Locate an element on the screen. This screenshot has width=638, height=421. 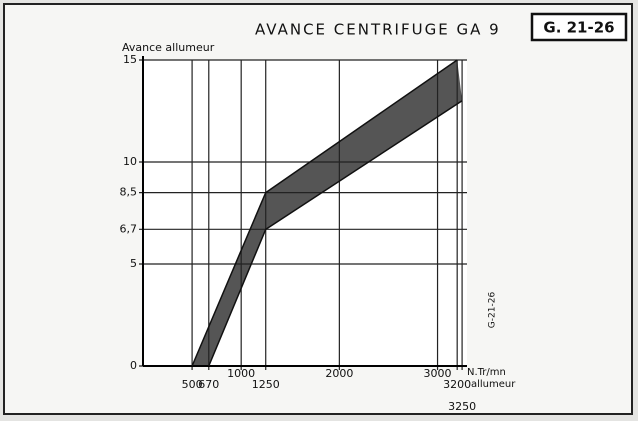
x-tick-label: 2000 is located at coordinates (339, 373).